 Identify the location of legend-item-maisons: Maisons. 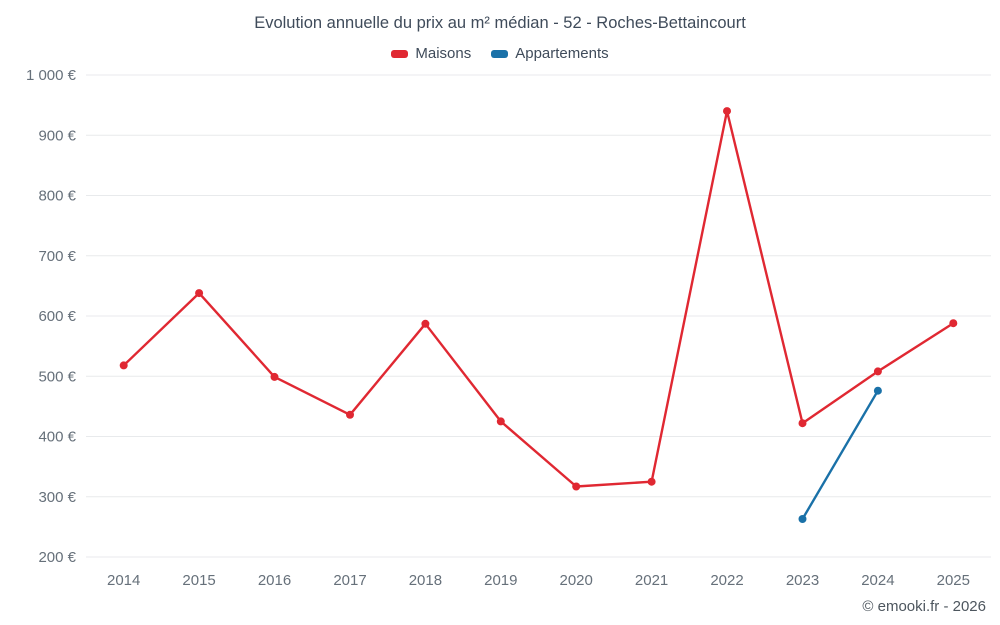
(431, 53).